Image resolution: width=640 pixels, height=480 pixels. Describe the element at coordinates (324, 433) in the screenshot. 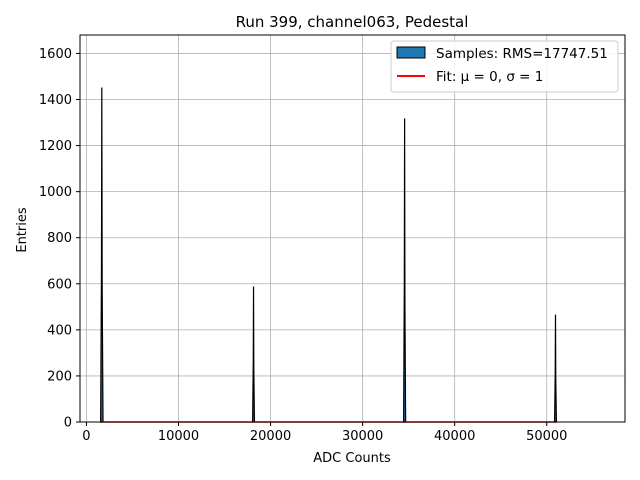

I see `x-axis-ticks: 0 10000 20000 30000 40000 50000` at that location.